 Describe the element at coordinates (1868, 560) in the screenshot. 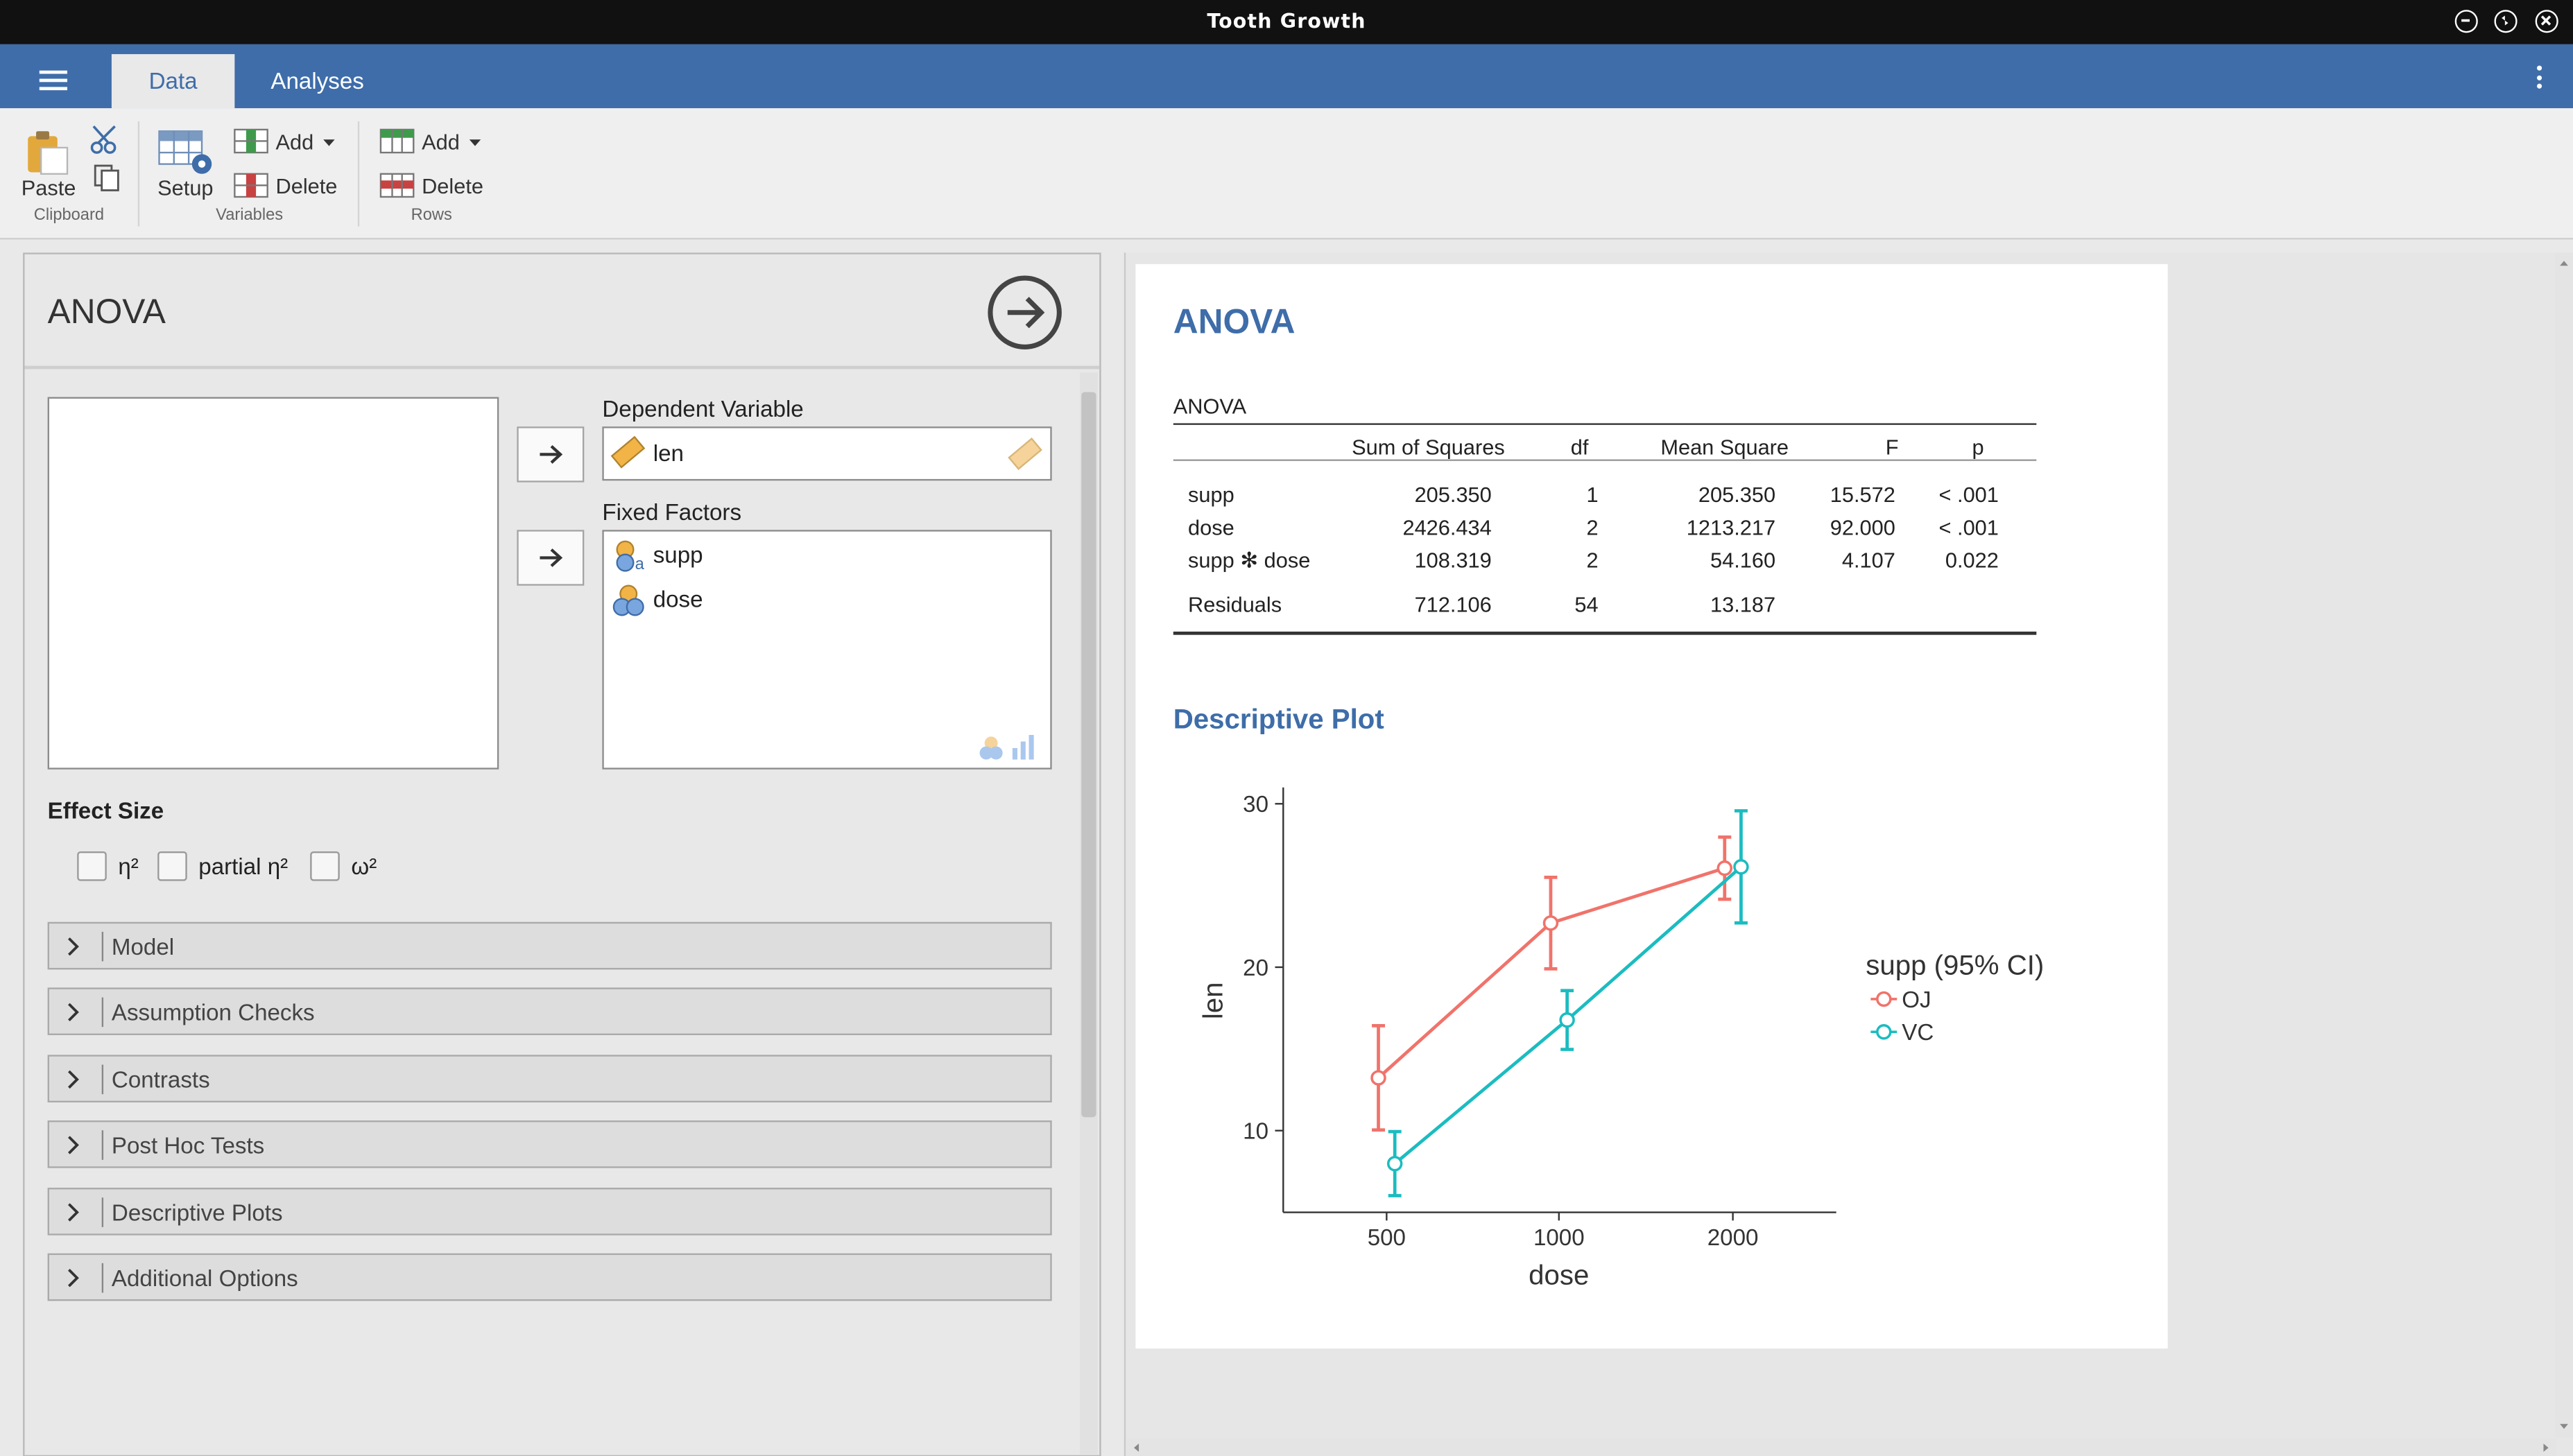

I see `table-cell: 4.107` at that location.